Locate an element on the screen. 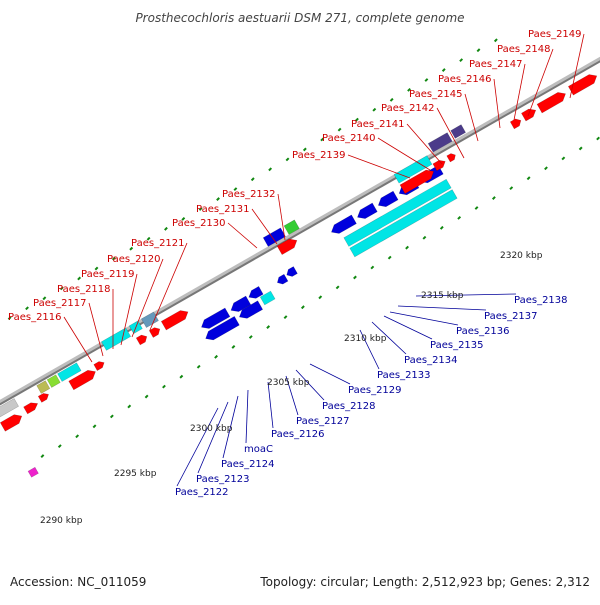 The width and height of the screenshot is (600, 605). reverse-gene-label: Paes_2122 is located at coordinates (202, 492).